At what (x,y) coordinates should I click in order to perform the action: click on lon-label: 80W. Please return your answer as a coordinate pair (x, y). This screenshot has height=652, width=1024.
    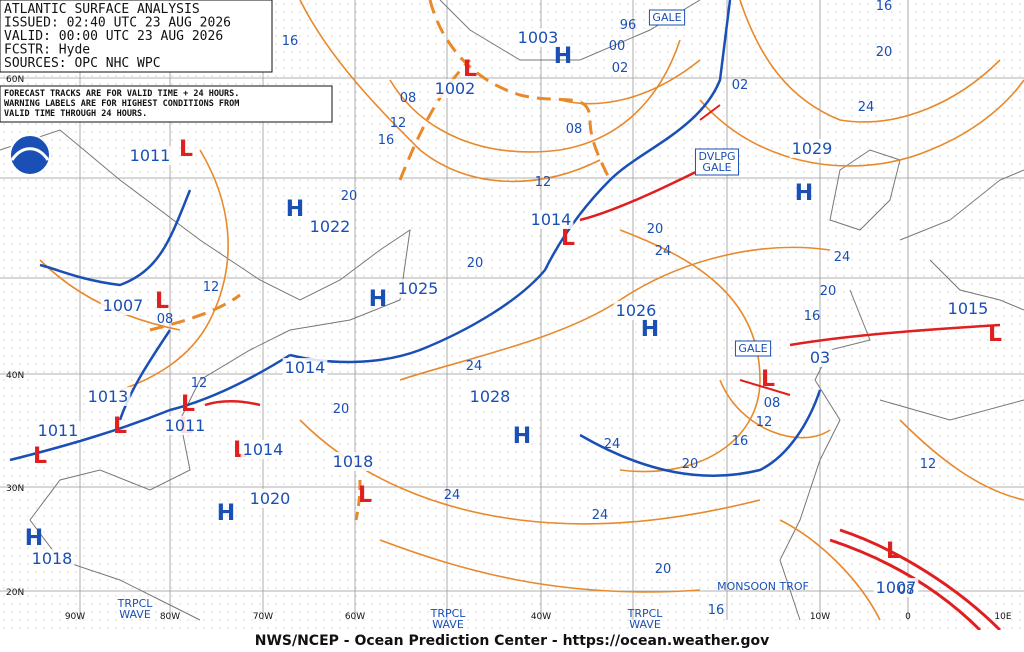
    Looking at the image, I should click on (170, 617).